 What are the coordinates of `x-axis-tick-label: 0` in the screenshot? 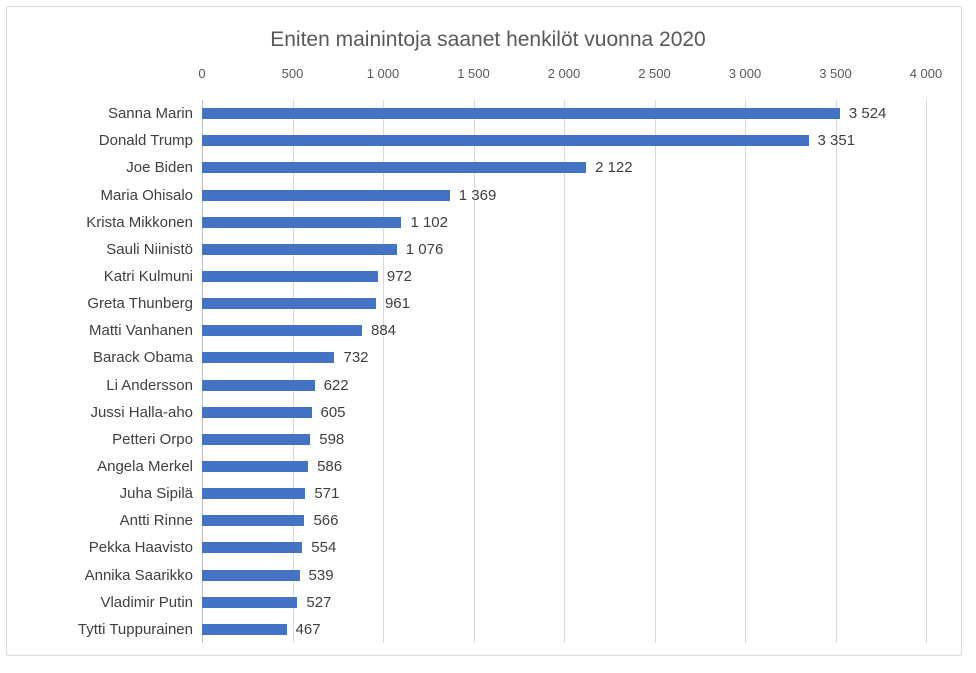 It's located at (202, 73).